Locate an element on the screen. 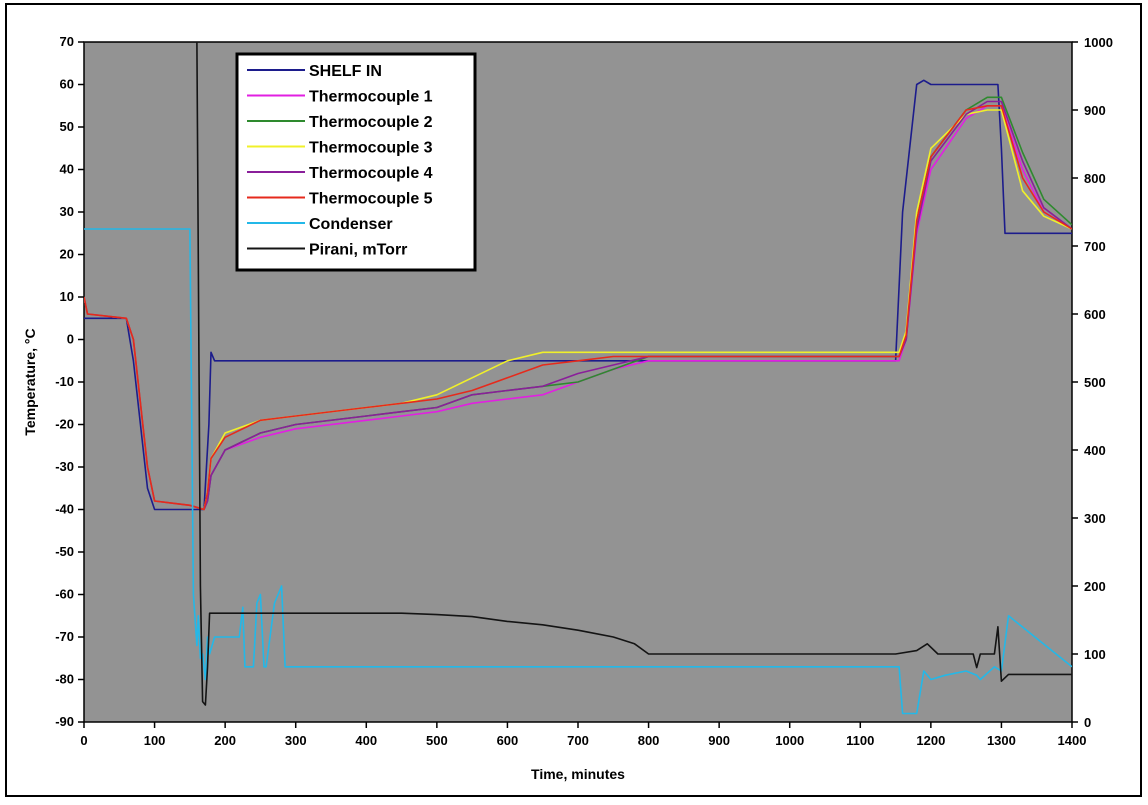 The image size is (1148, 805). x-tick-label: 300 is located at coordinates (296, 740).